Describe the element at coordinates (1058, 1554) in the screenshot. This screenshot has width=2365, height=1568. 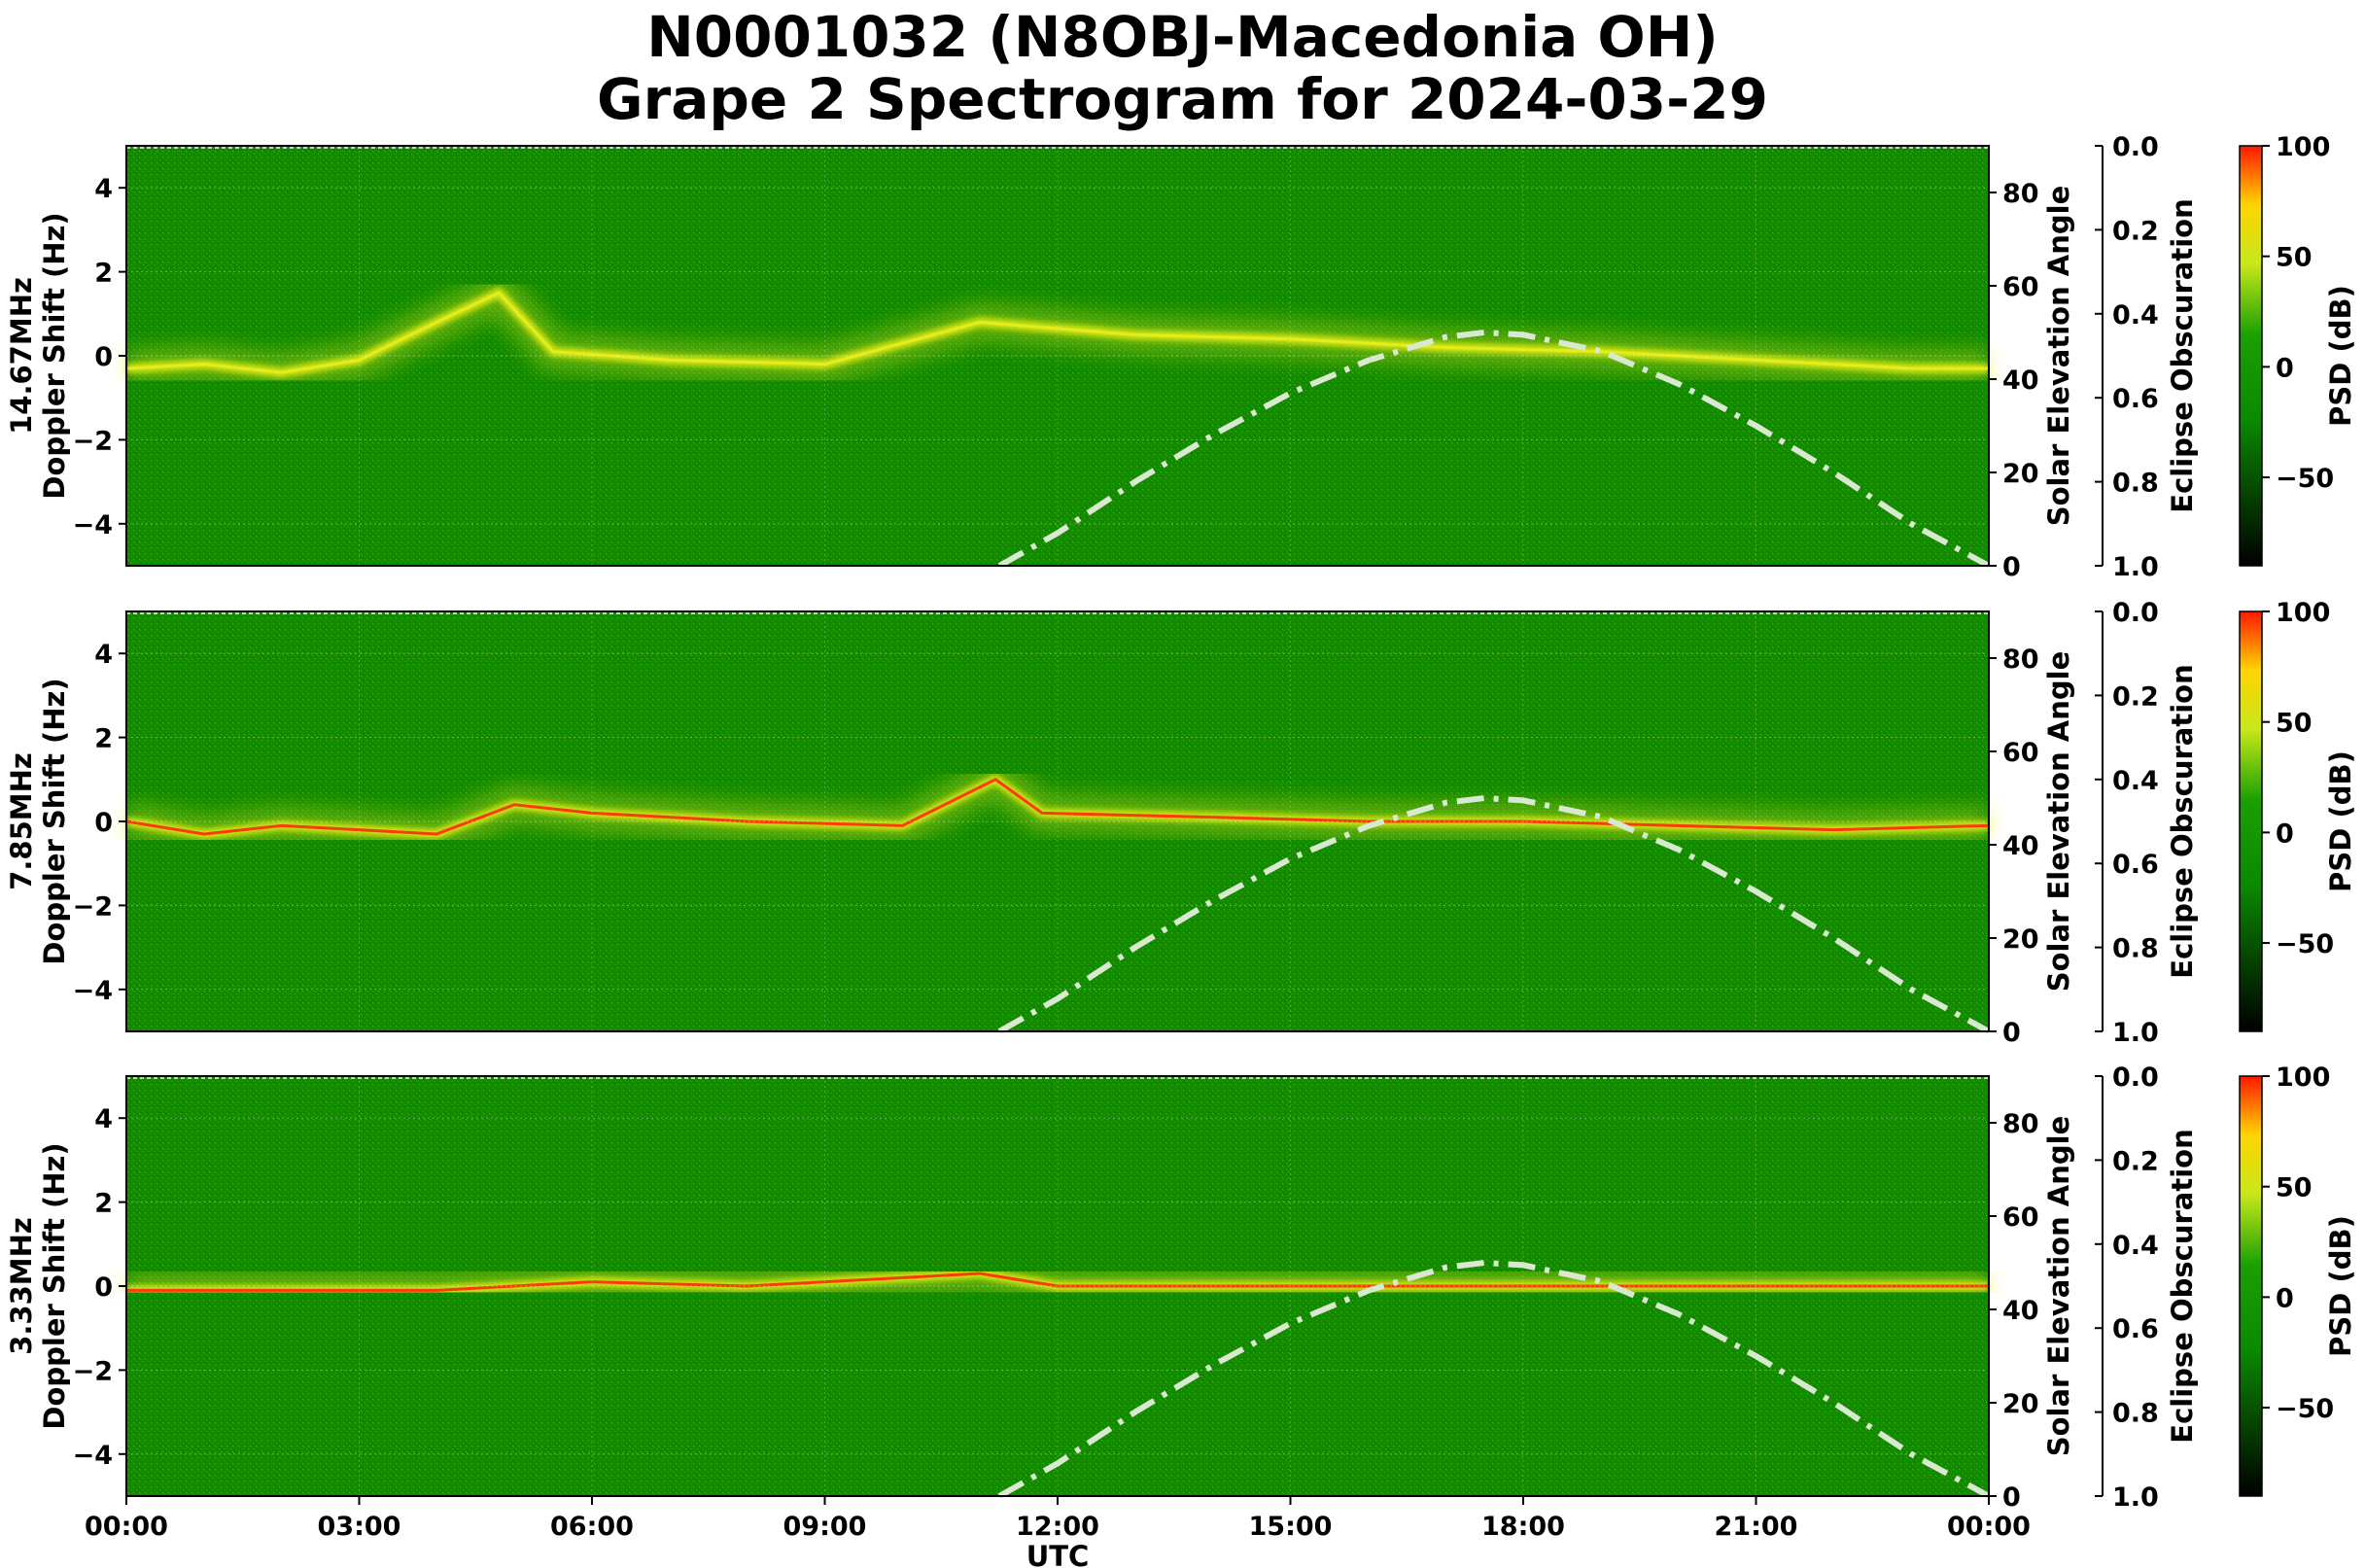
I see `x-axis-label: UTC` at that location.